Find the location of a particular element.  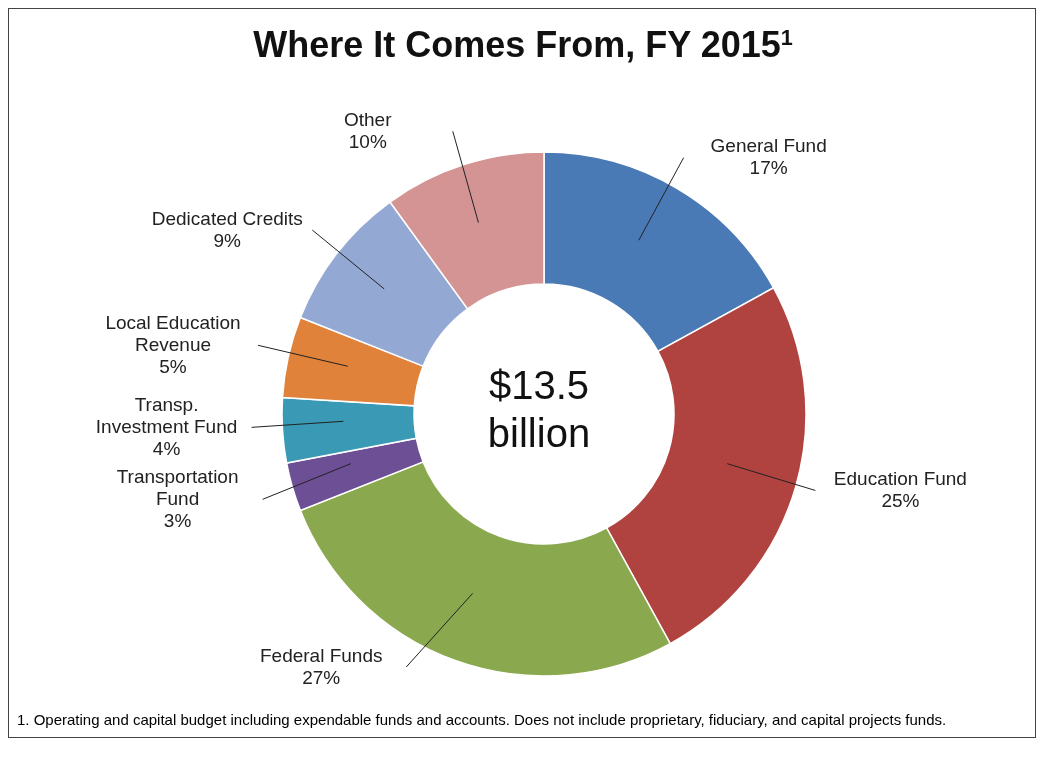

data-label: 3% is located at coordinates (177, 520).